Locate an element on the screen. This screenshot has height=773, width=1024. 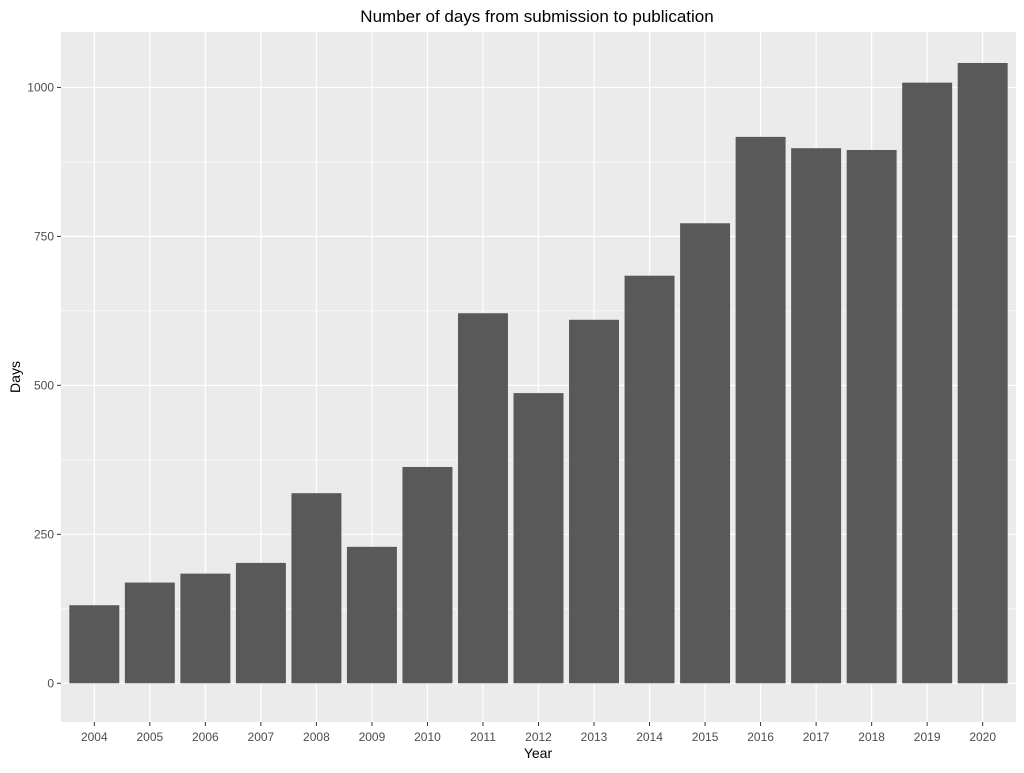
bar-2008 is located at coordinates (316, 588).